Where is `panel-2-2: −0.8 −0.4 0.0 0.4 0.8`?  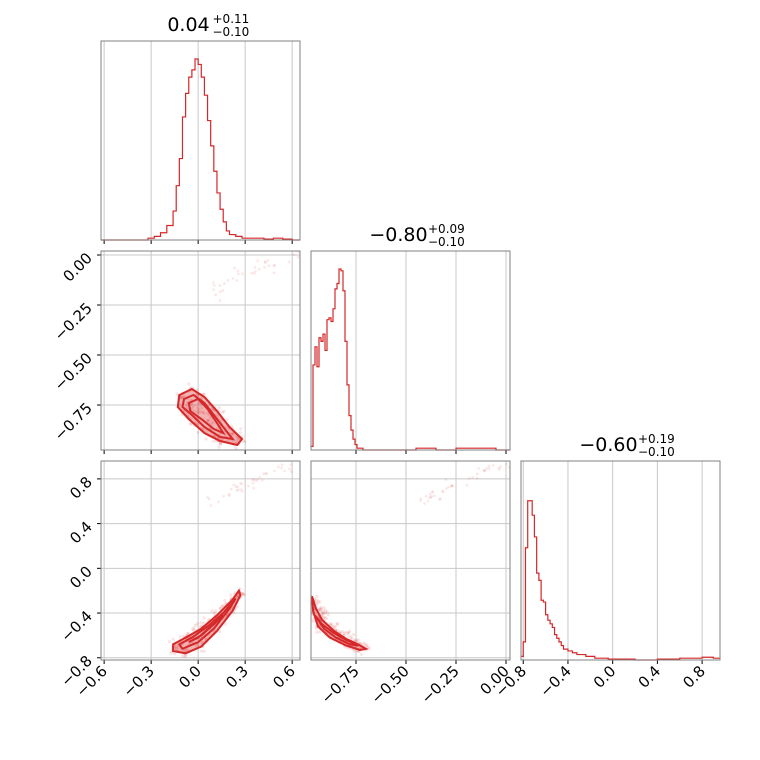 panel-2-2: −0.8 −0.4 0.0 0.4 0.8 is located at coordinates (606, 580).